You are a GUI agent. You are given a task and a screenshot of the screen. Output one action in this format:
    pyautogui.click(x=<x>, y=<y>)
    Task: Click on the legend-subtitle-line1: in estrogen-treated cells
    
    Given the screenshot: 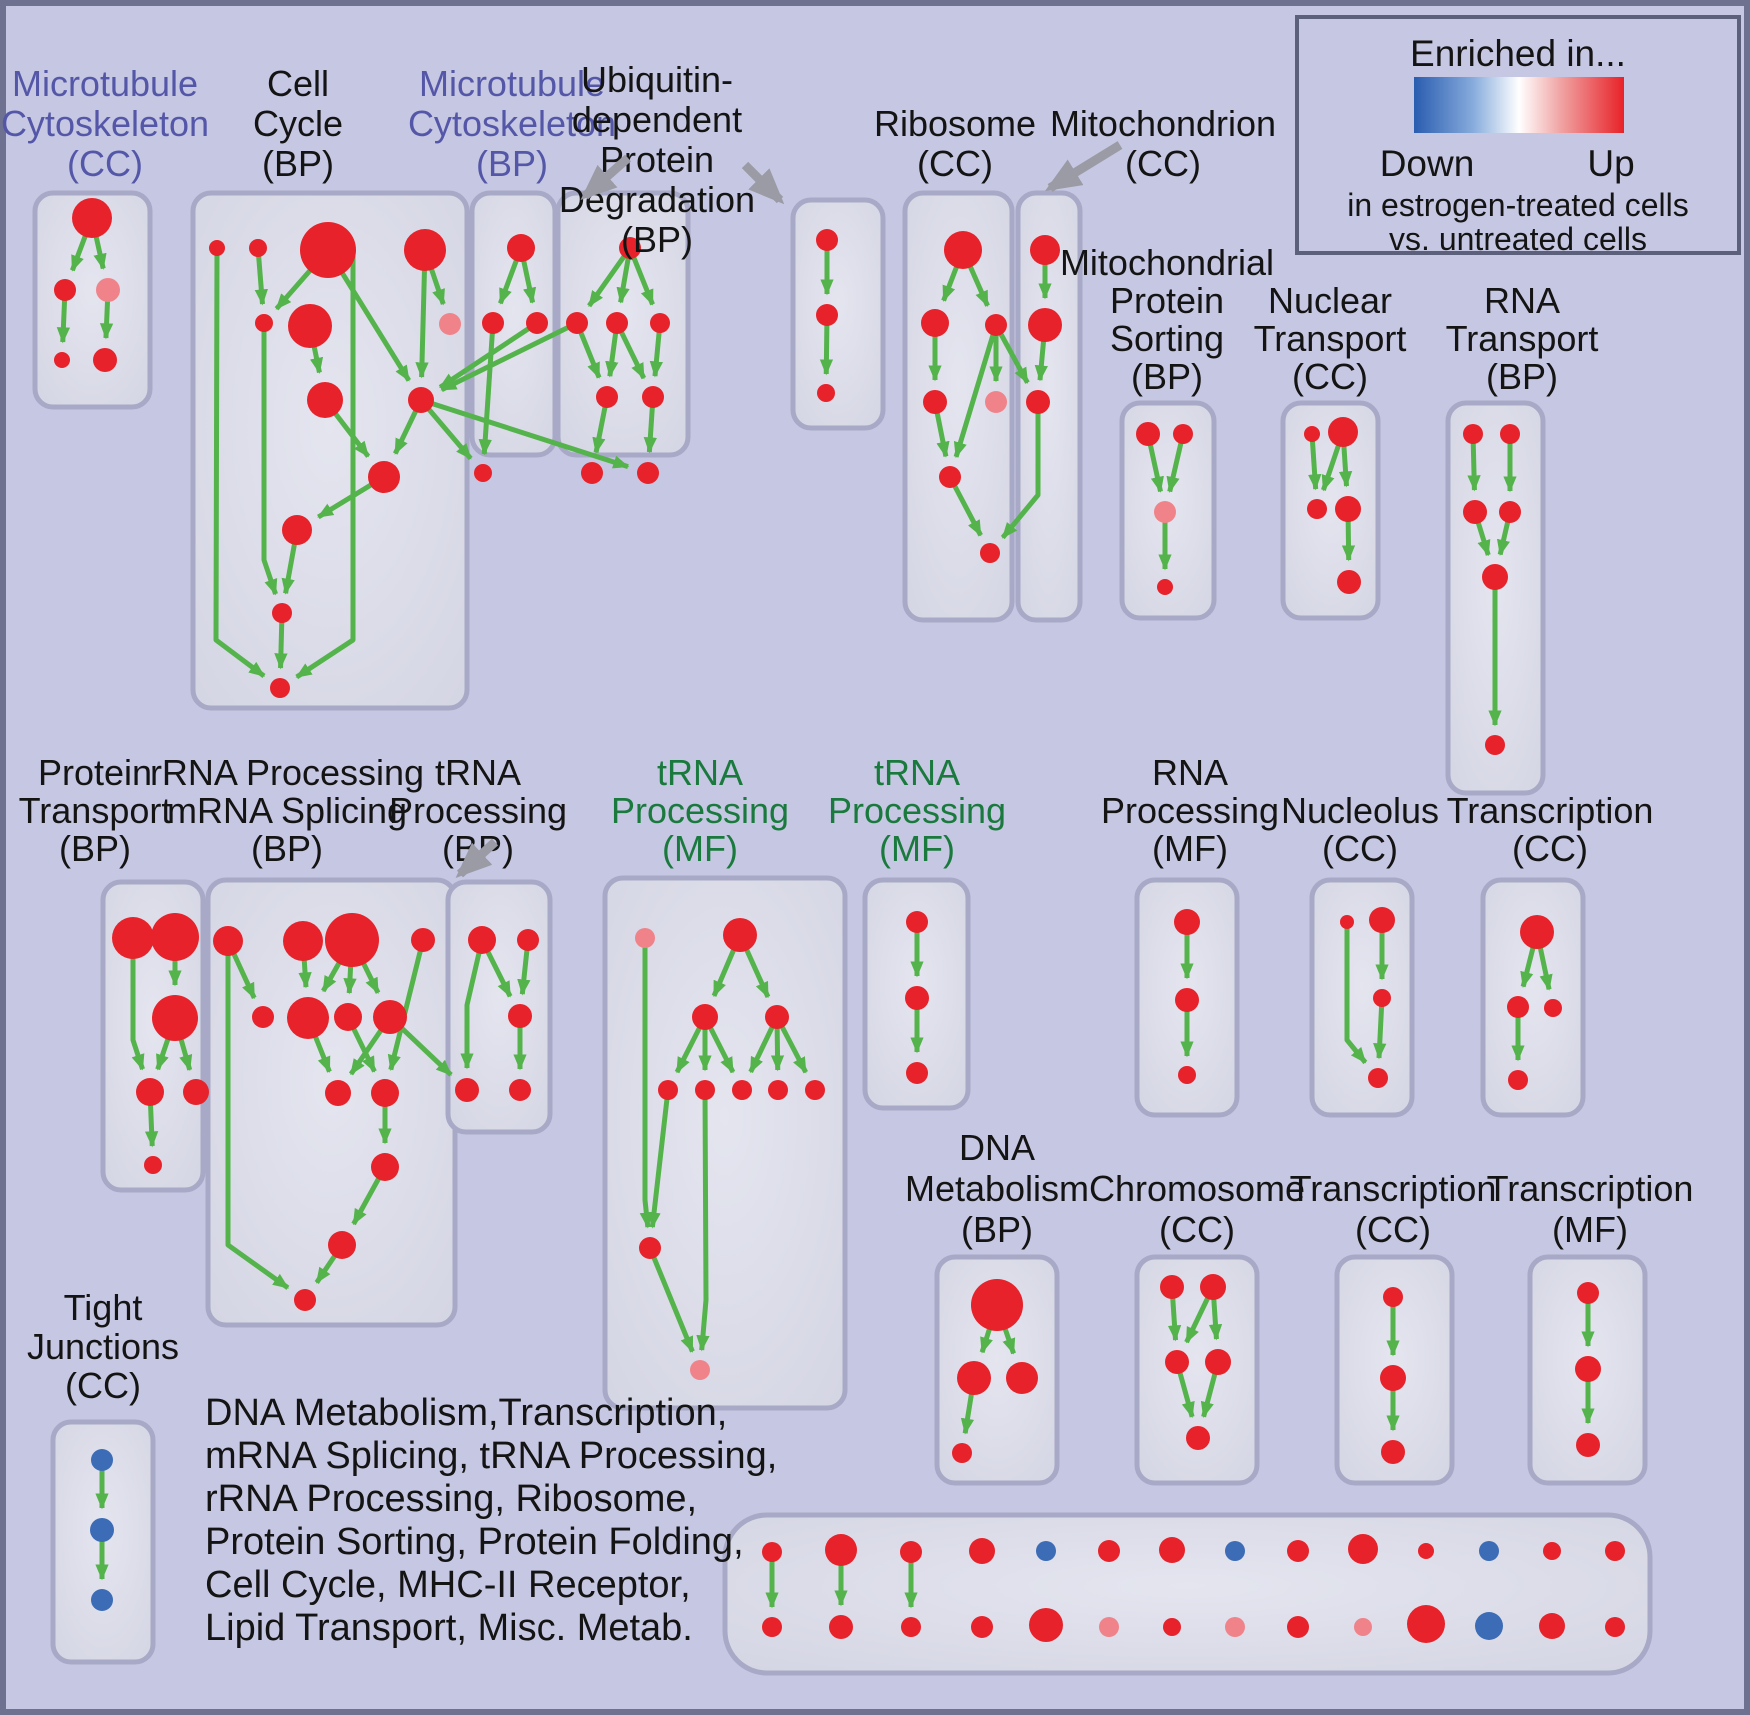 What is the action you would take?
    pyautogui.click(x=1518, y=205)
    